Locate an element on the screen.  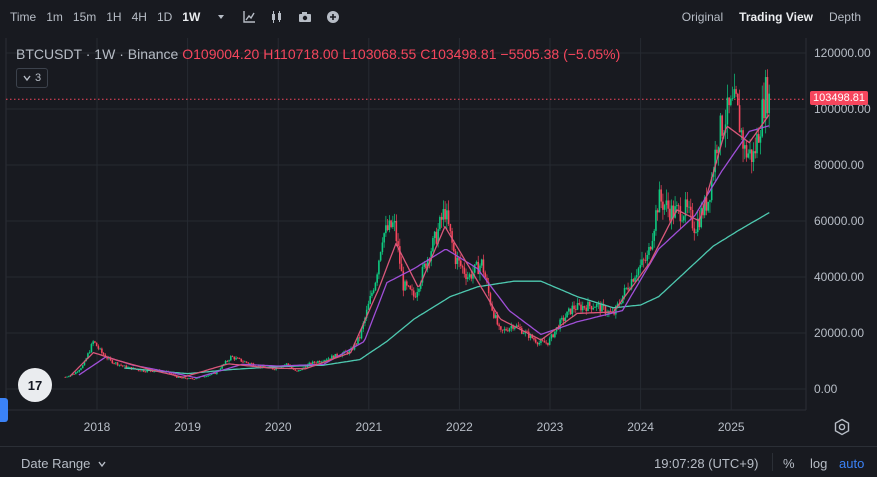
add-icon is located at coordinates (333, 17).